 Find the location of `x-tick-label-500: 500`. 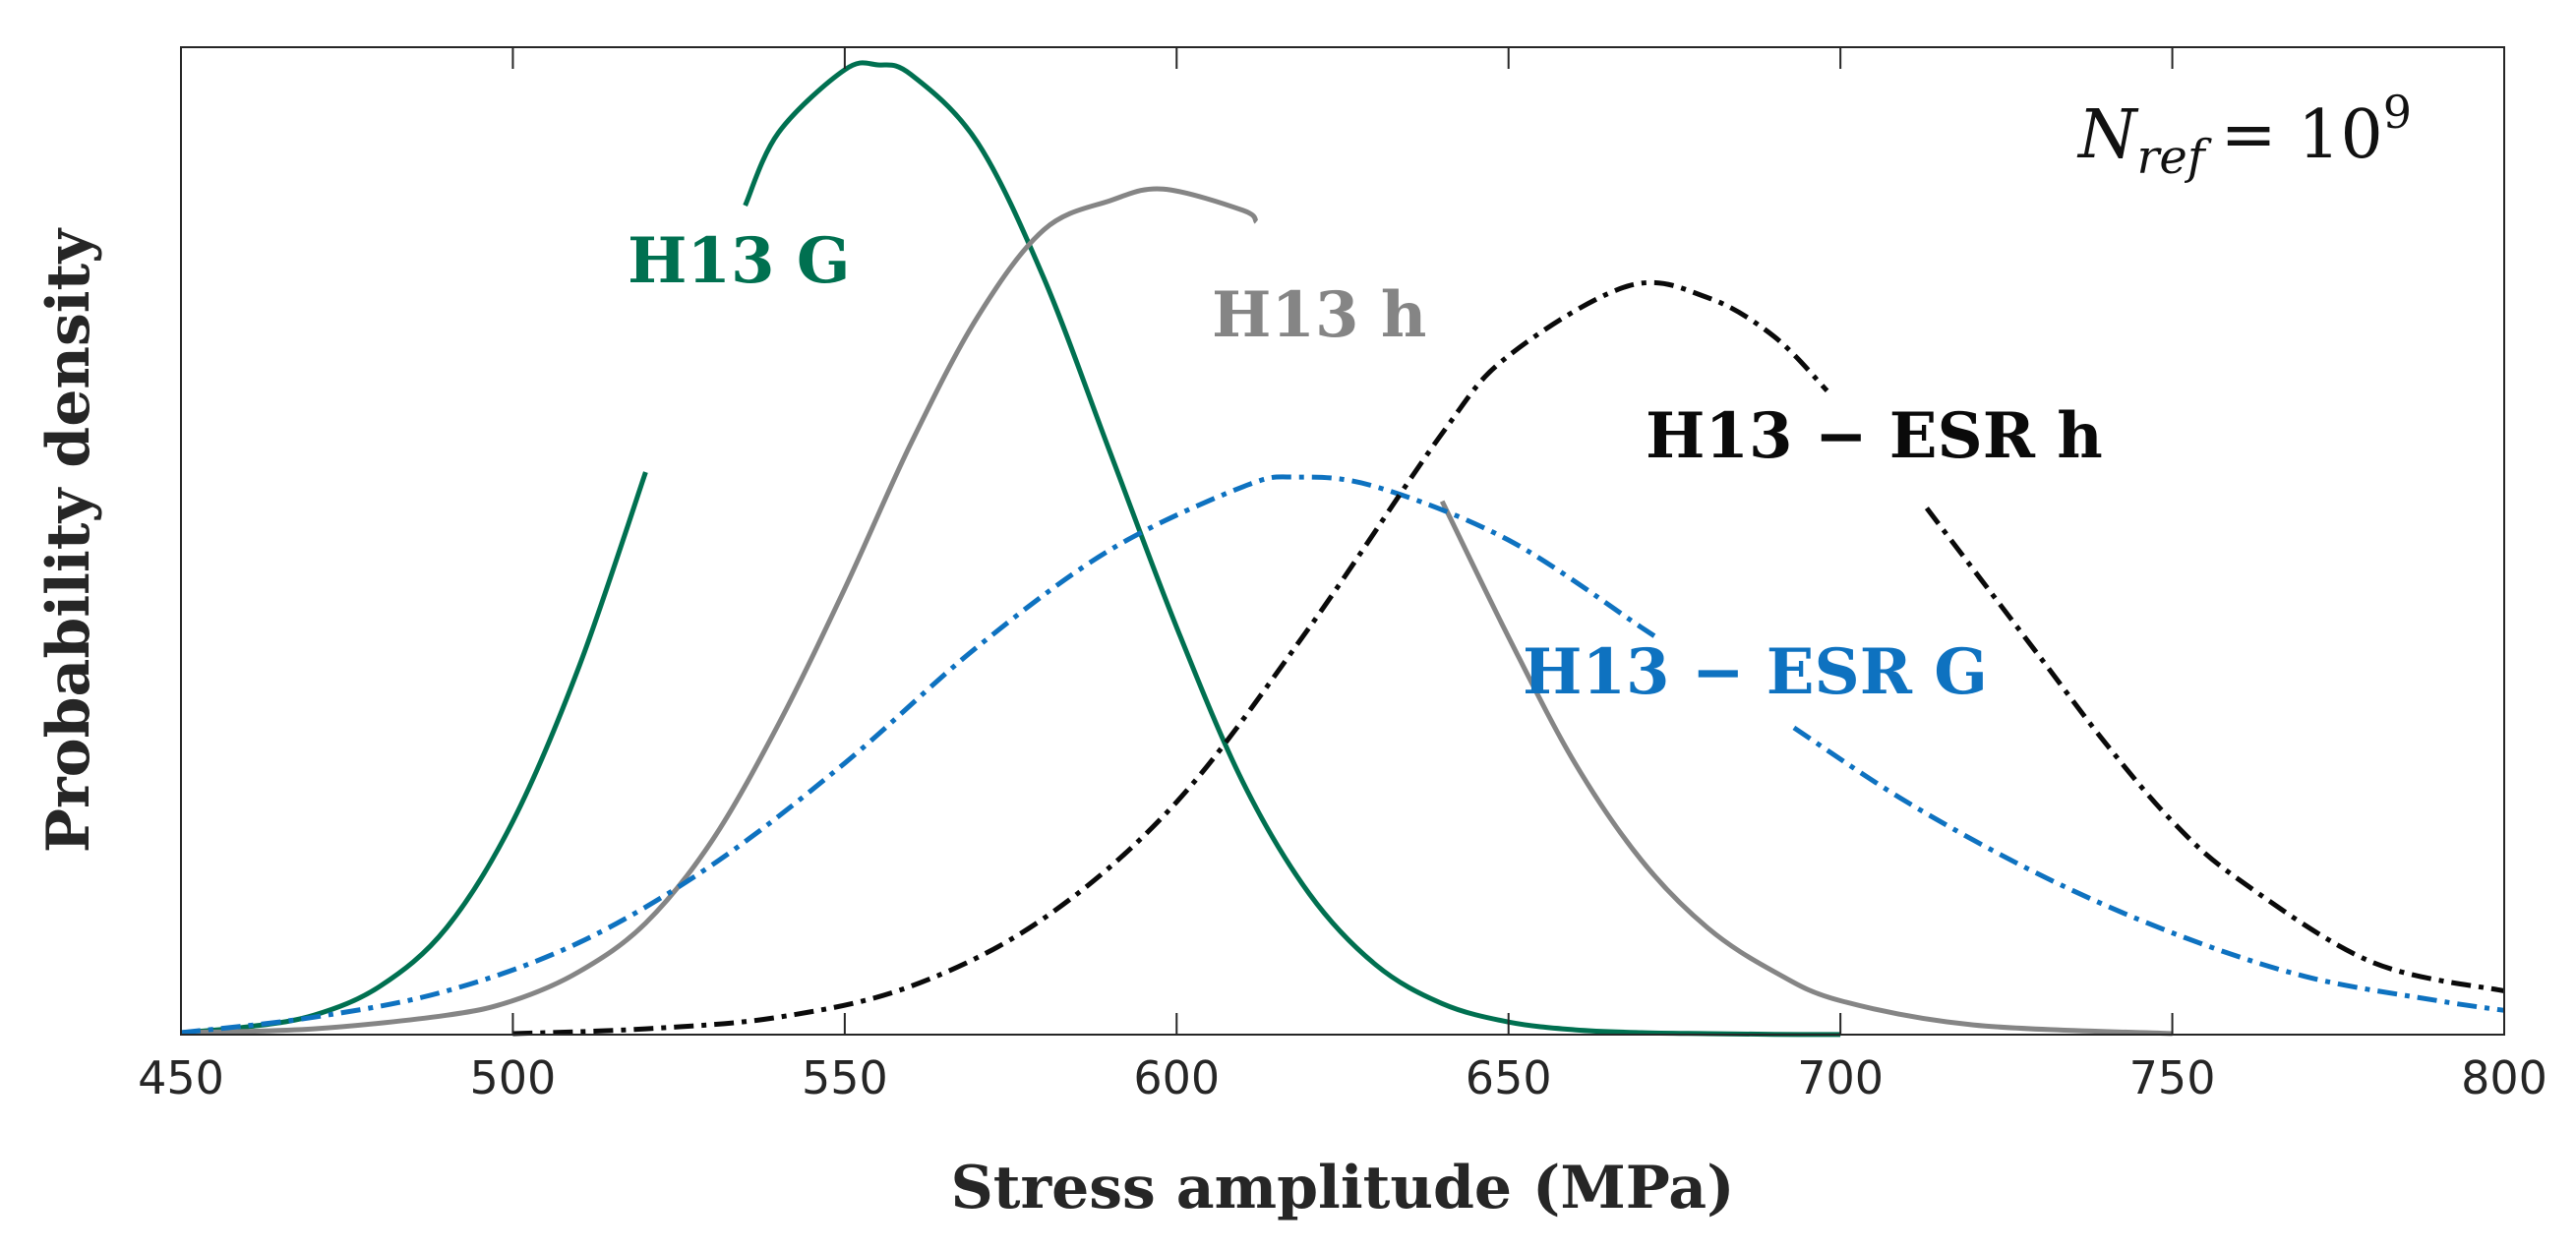

x-tick-label-500: 500 is located at coordinates (514, 1077).